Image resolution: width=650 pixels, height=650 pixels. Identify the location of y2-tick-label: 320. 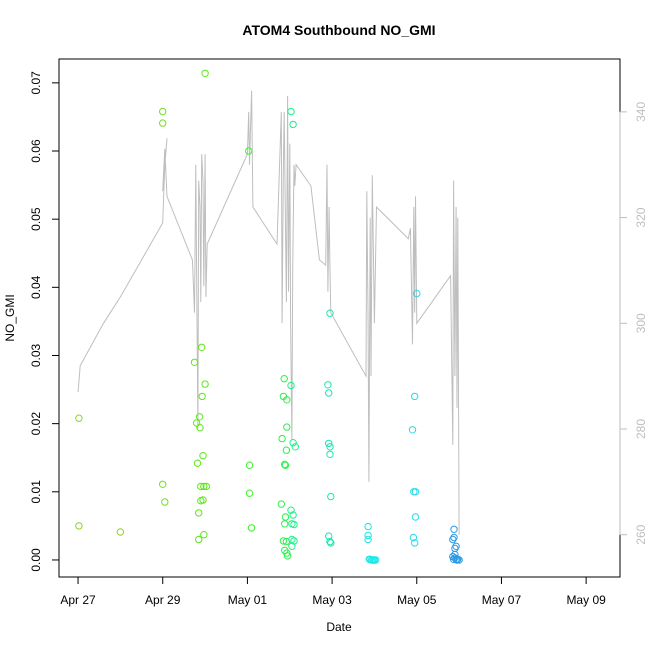
(641, 217).